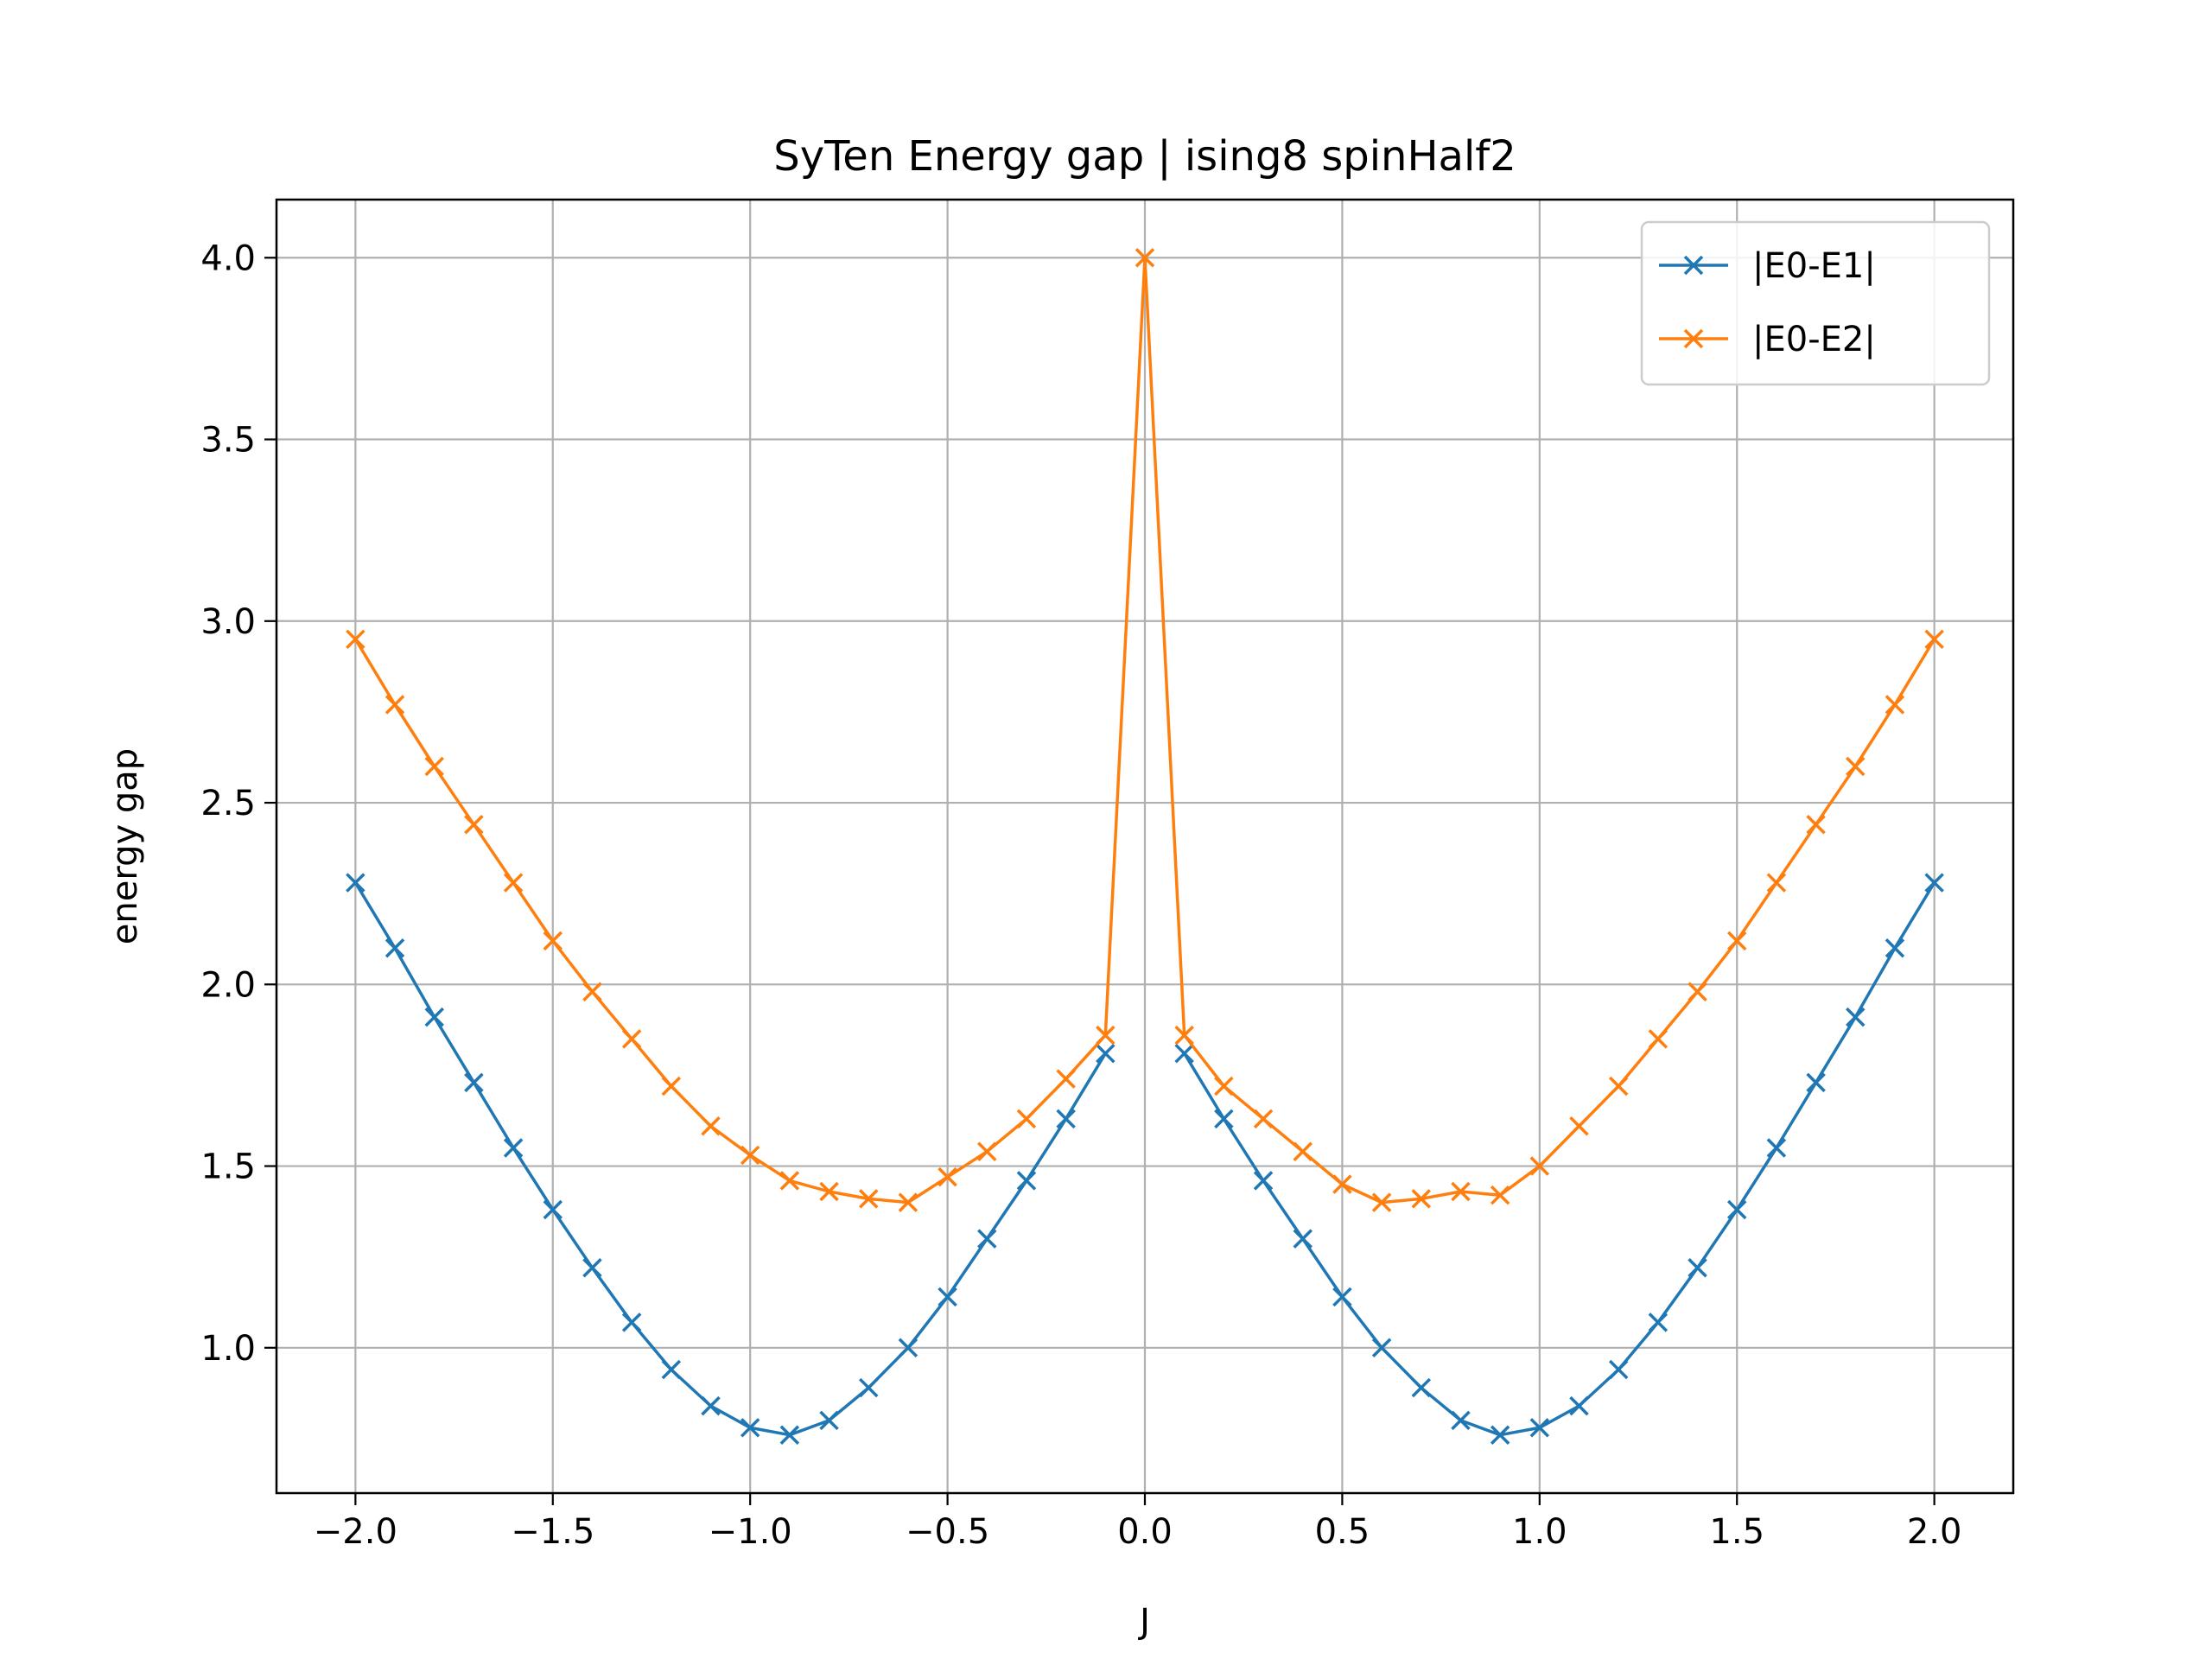  What do you see at coordinates (1144, 156) in the screenshot?
I see `chart-title: SyTen Energy gap | ising8 spinHalf2` at bounding box center [1144, 156].